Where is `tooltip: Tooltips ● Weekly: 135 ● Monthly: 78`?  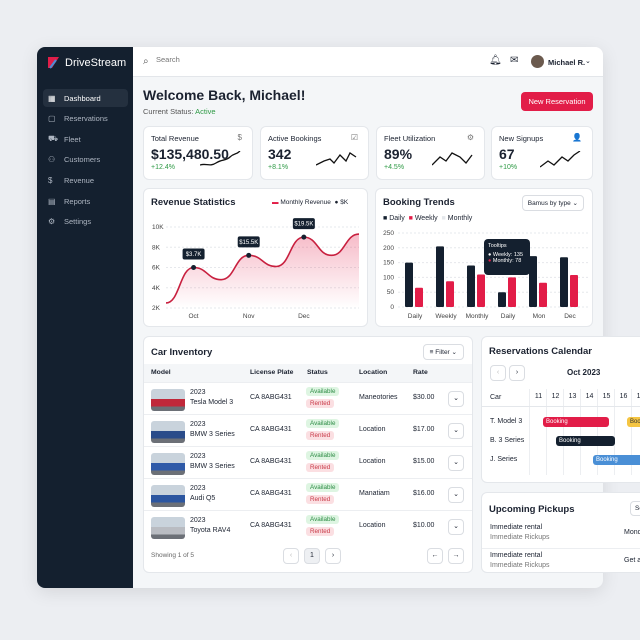
tooltip: Tooltips ● Weekly: 135 ● Monthly: 78 is located at coordinates (507, 257).